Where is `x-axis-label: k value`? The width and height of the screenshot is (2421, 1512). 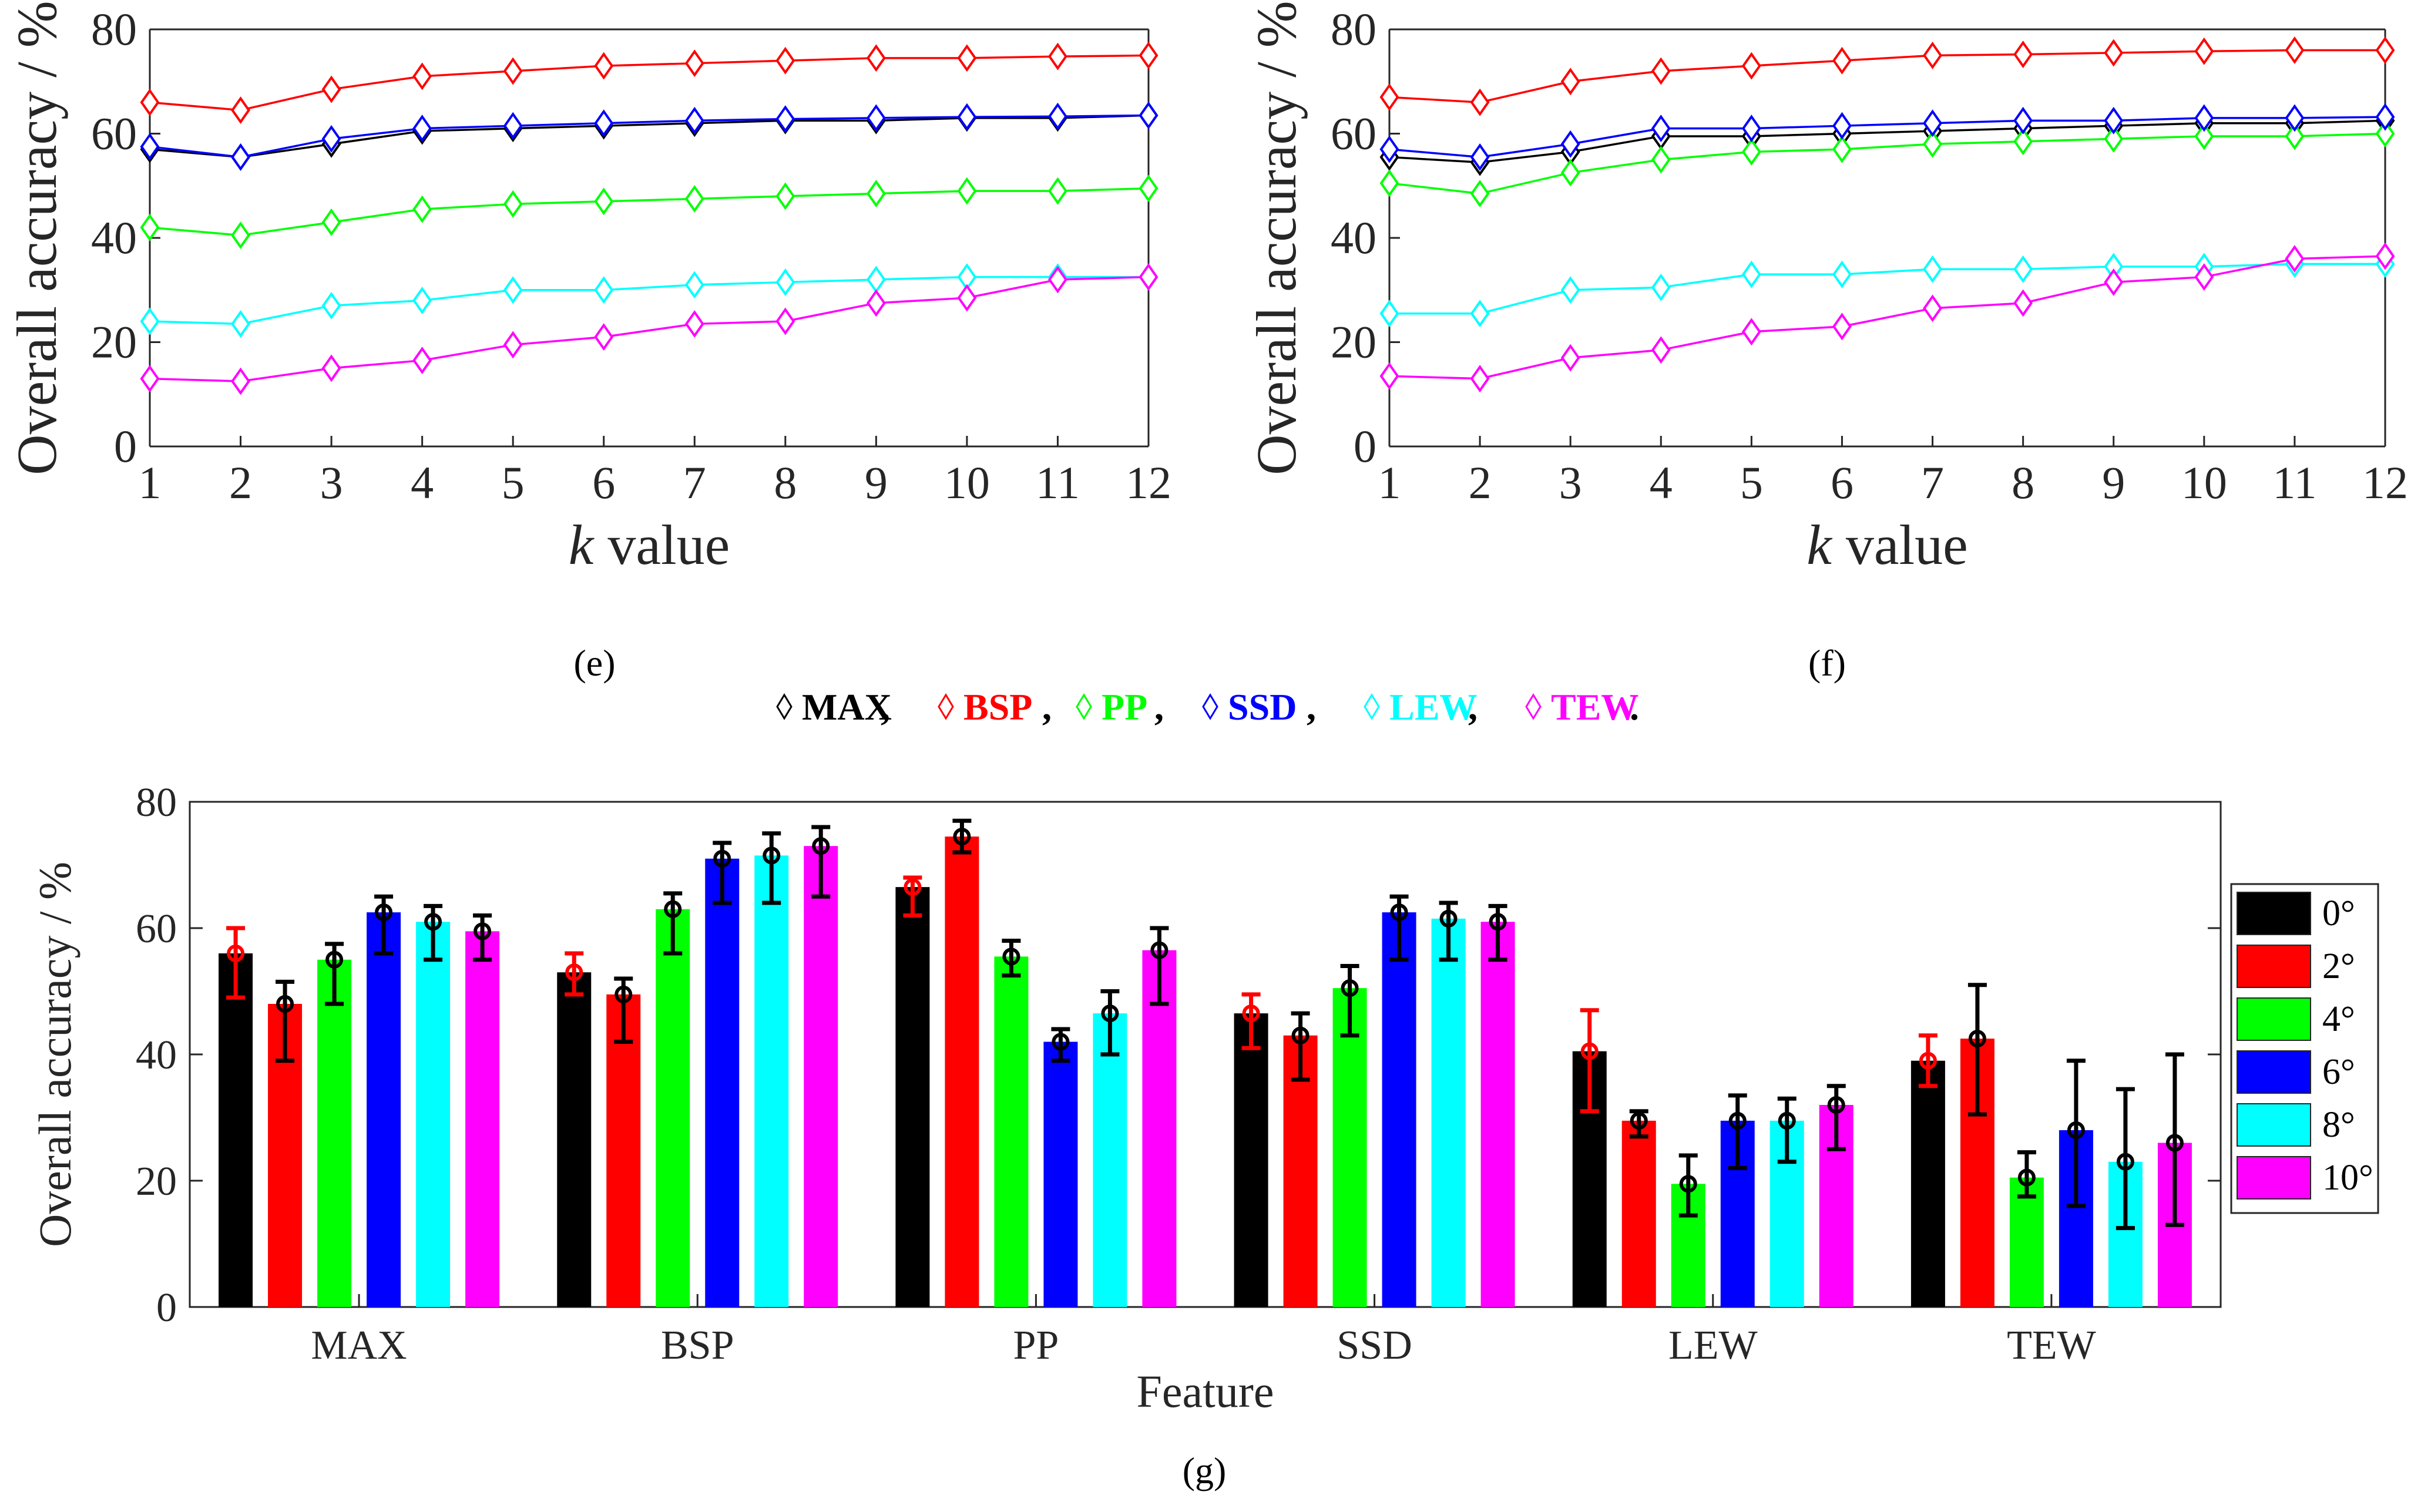 x-axis-label: k value is located at coordinates (1887, 544).